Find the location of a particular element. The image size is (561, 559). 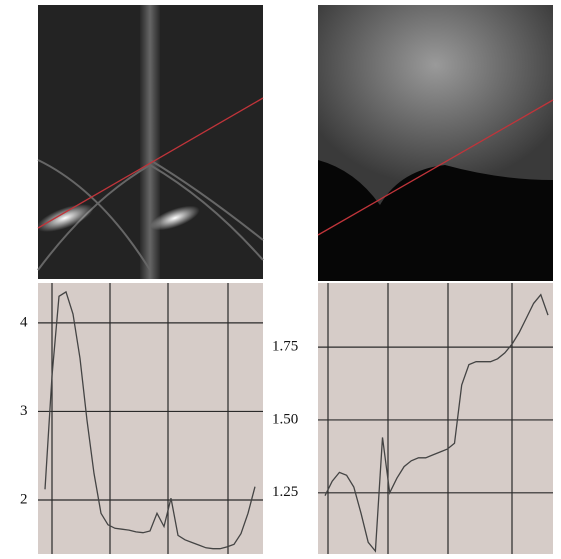

y-tick-label: 2 is located at coordinates (24, 499).